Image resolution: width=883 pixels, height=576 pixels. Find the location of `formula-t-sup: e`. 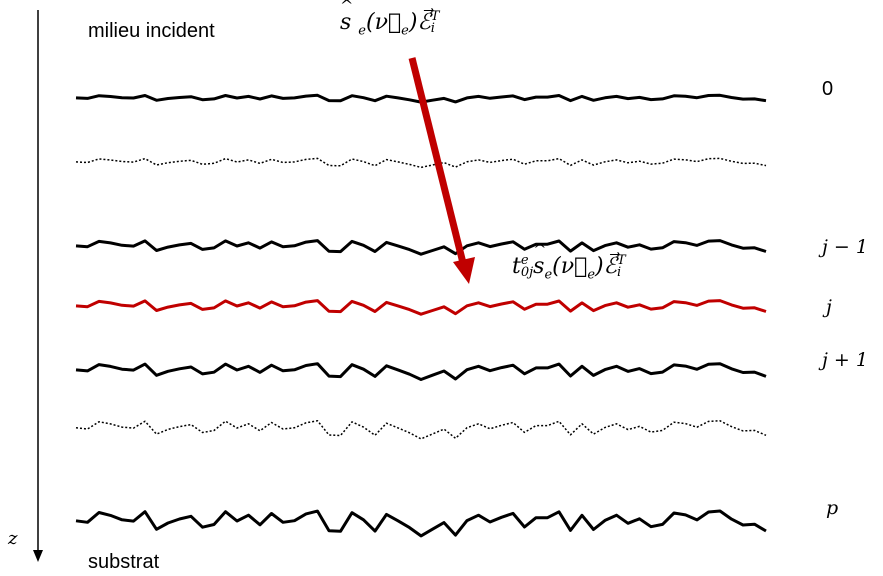

formula-t-sup: e is located at coordinates (524, 260).